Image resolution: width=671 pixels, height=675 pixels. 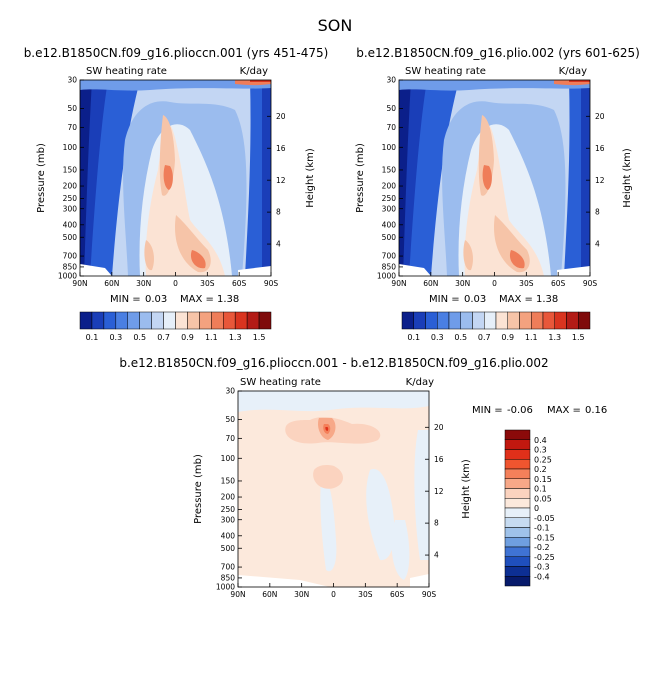 What do you see at coordinates (175, 178) in the screenshot?
I see `contour-fill` at bounding box center [175, 178].